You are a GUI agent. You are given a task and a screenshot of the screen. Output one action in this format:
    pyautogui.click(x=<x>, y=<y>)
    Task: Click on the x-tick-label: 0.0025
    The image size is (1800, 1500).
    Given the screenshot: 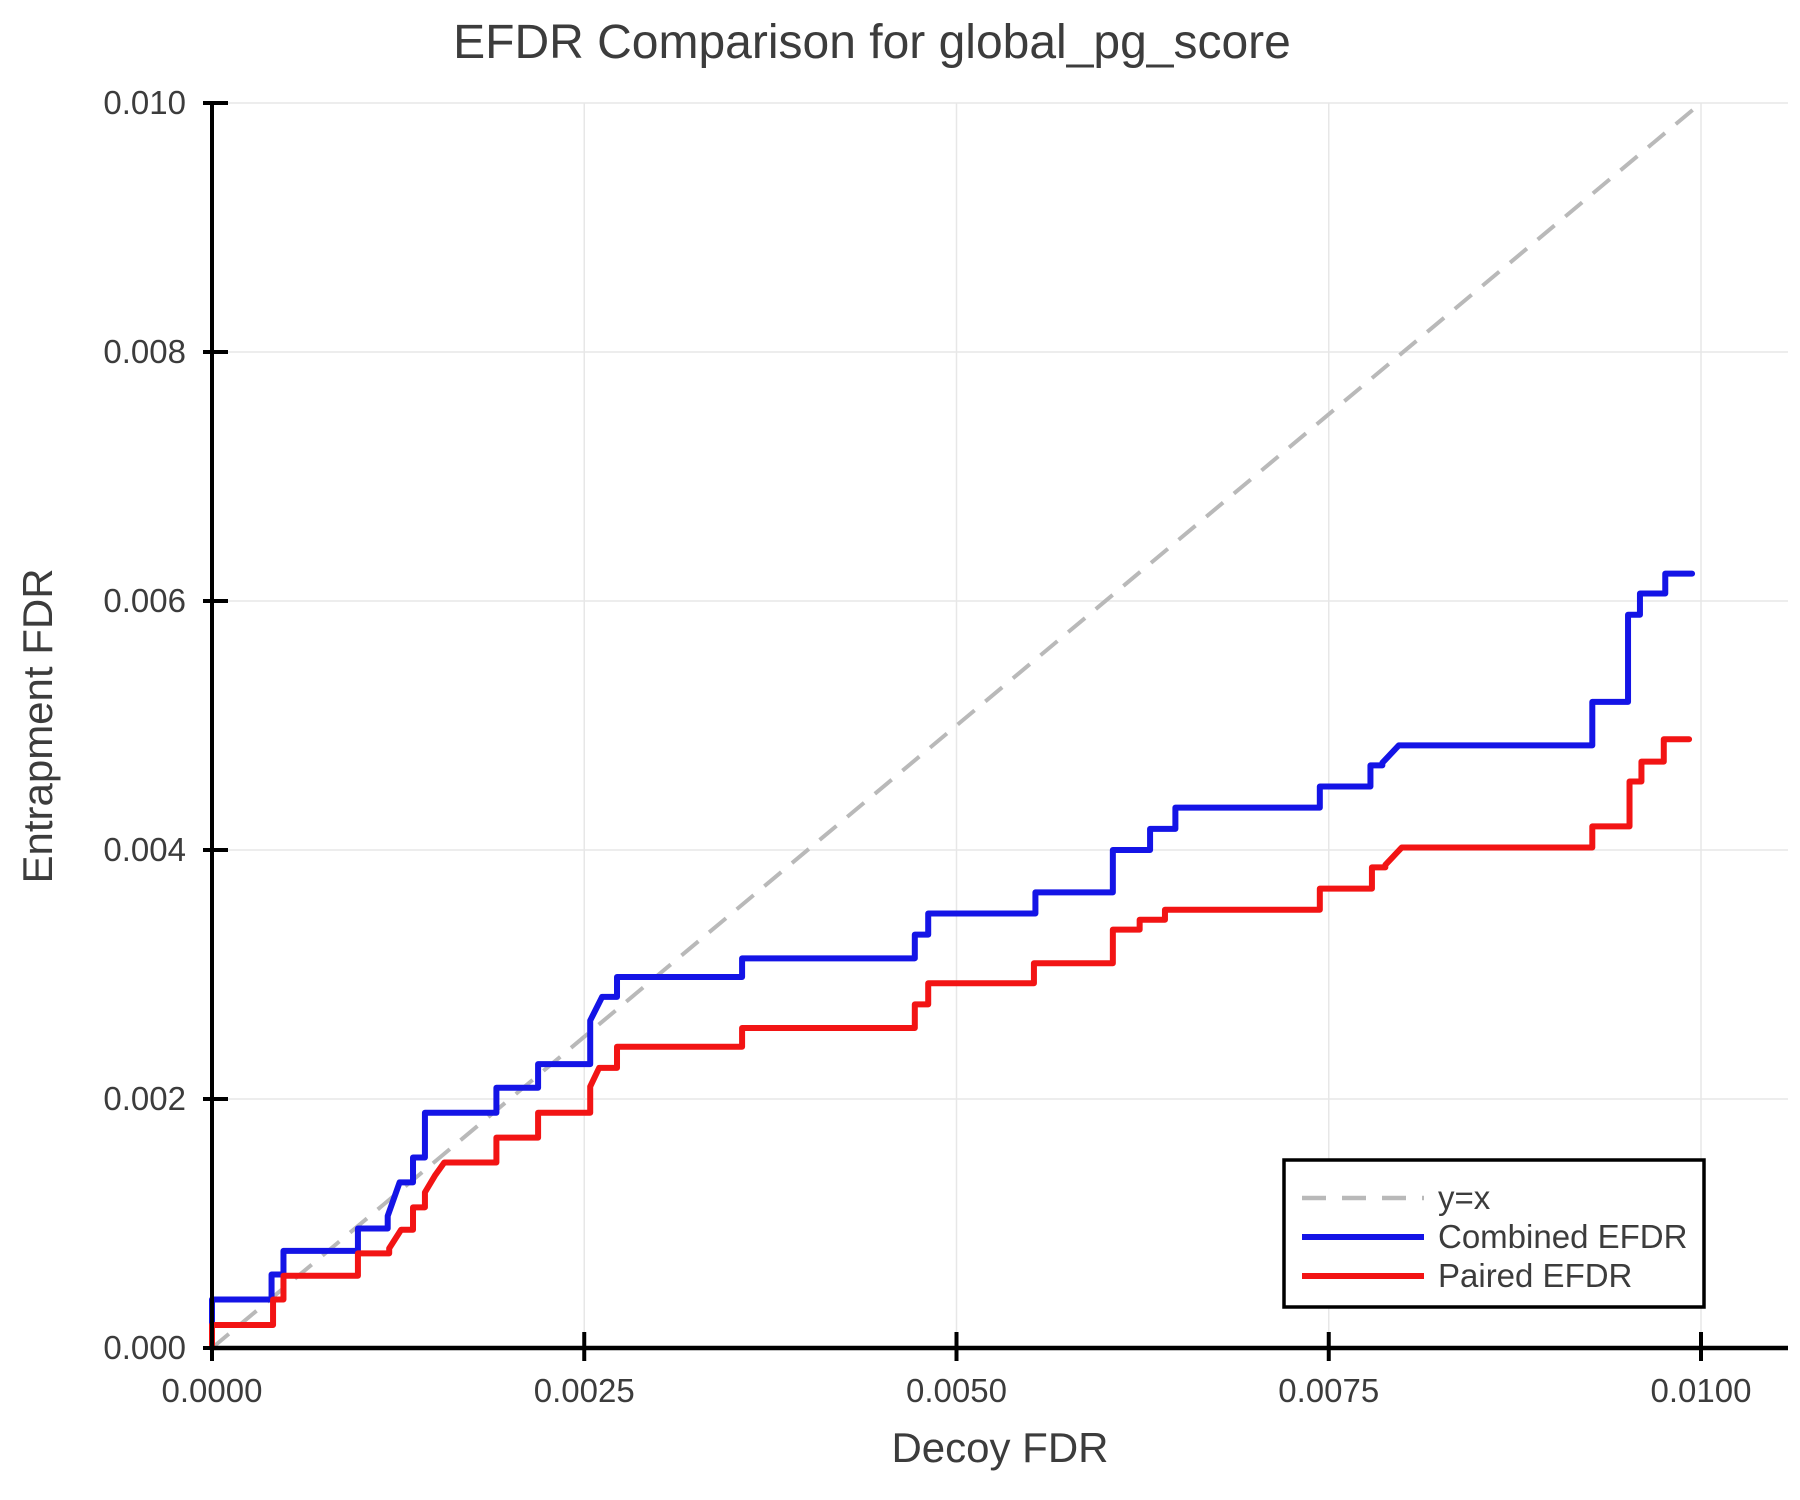 What is the action you would take?
    pyautogui.click(x=584, y=1390)
    